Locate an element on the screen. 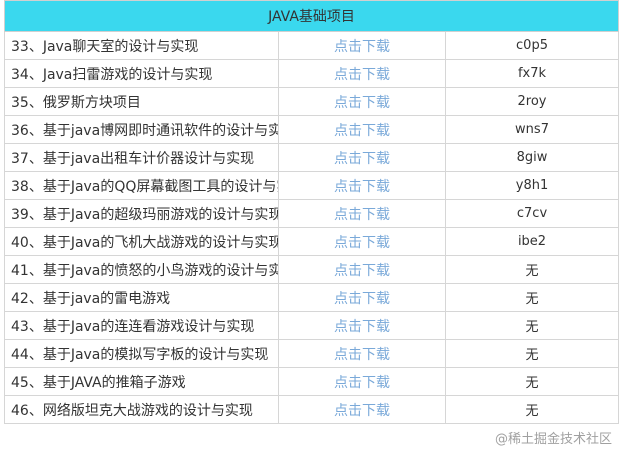 The image size is (622, 450). project-name: 33、Java聊天室的设计与实现 is located at coordinates (141, 45).